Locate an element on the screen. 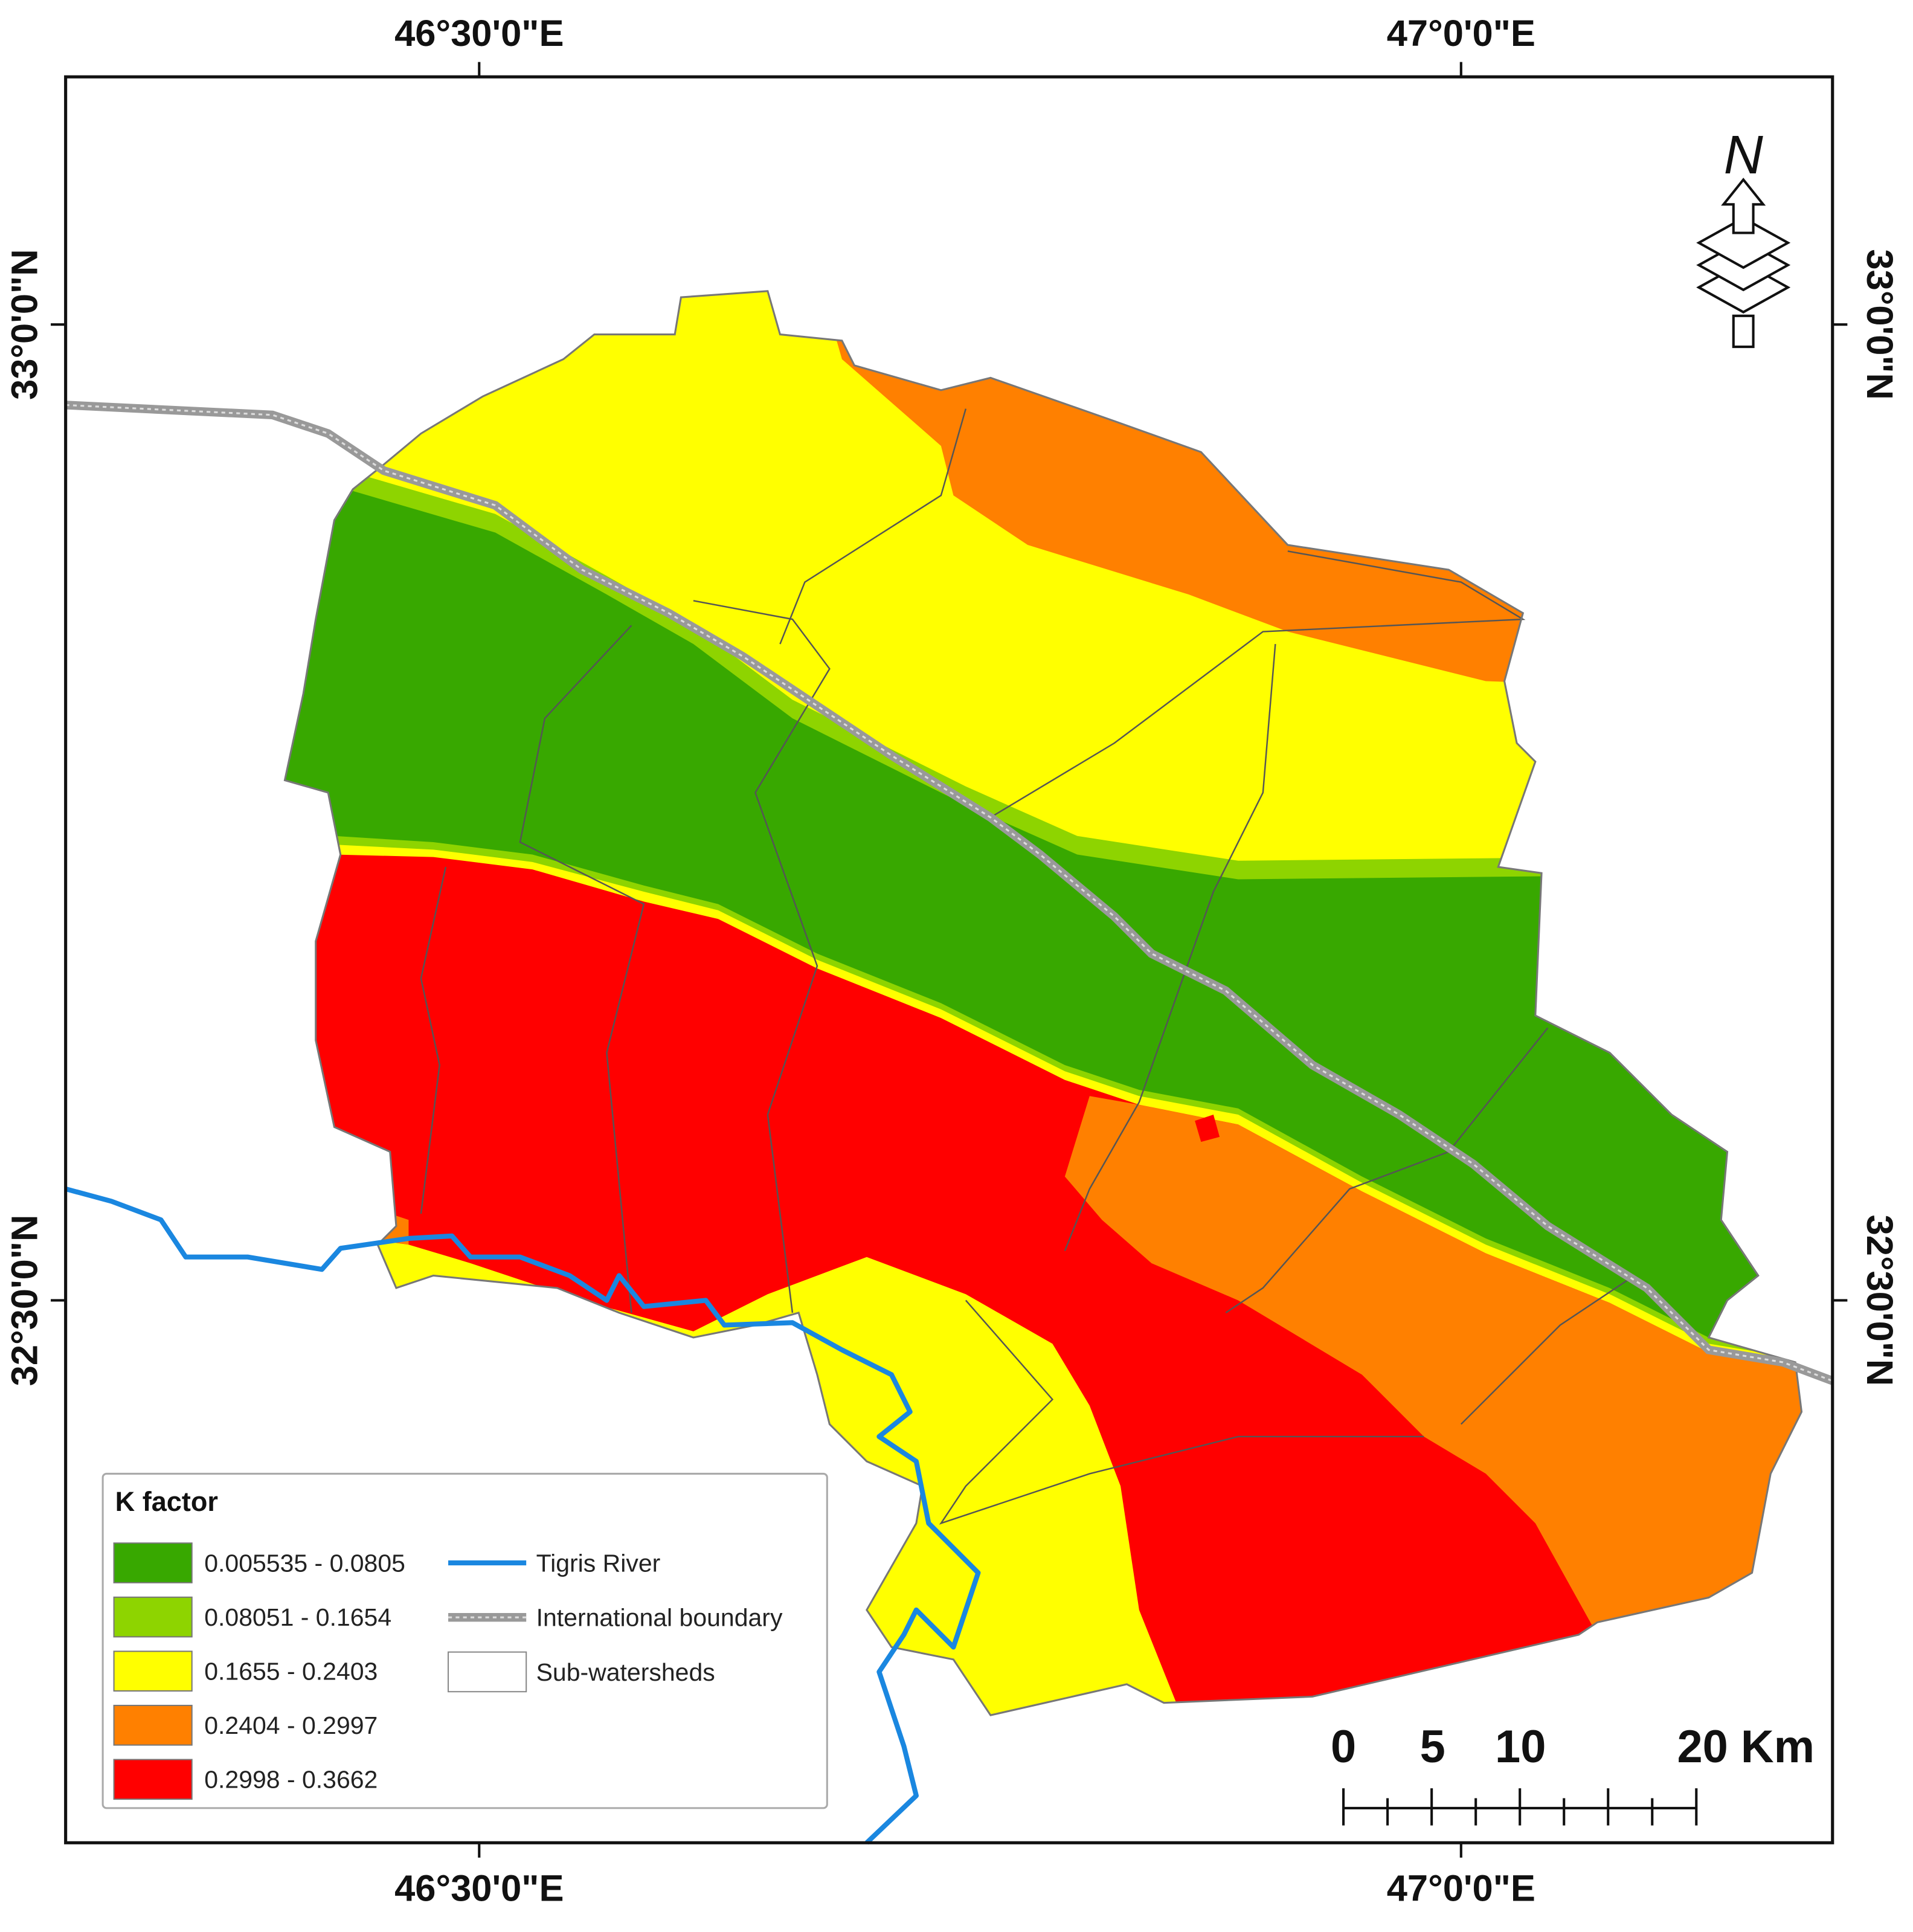 This screenshot has width=1913, height=1932. legend-title: K factor is located at coordinates (166, 1502).